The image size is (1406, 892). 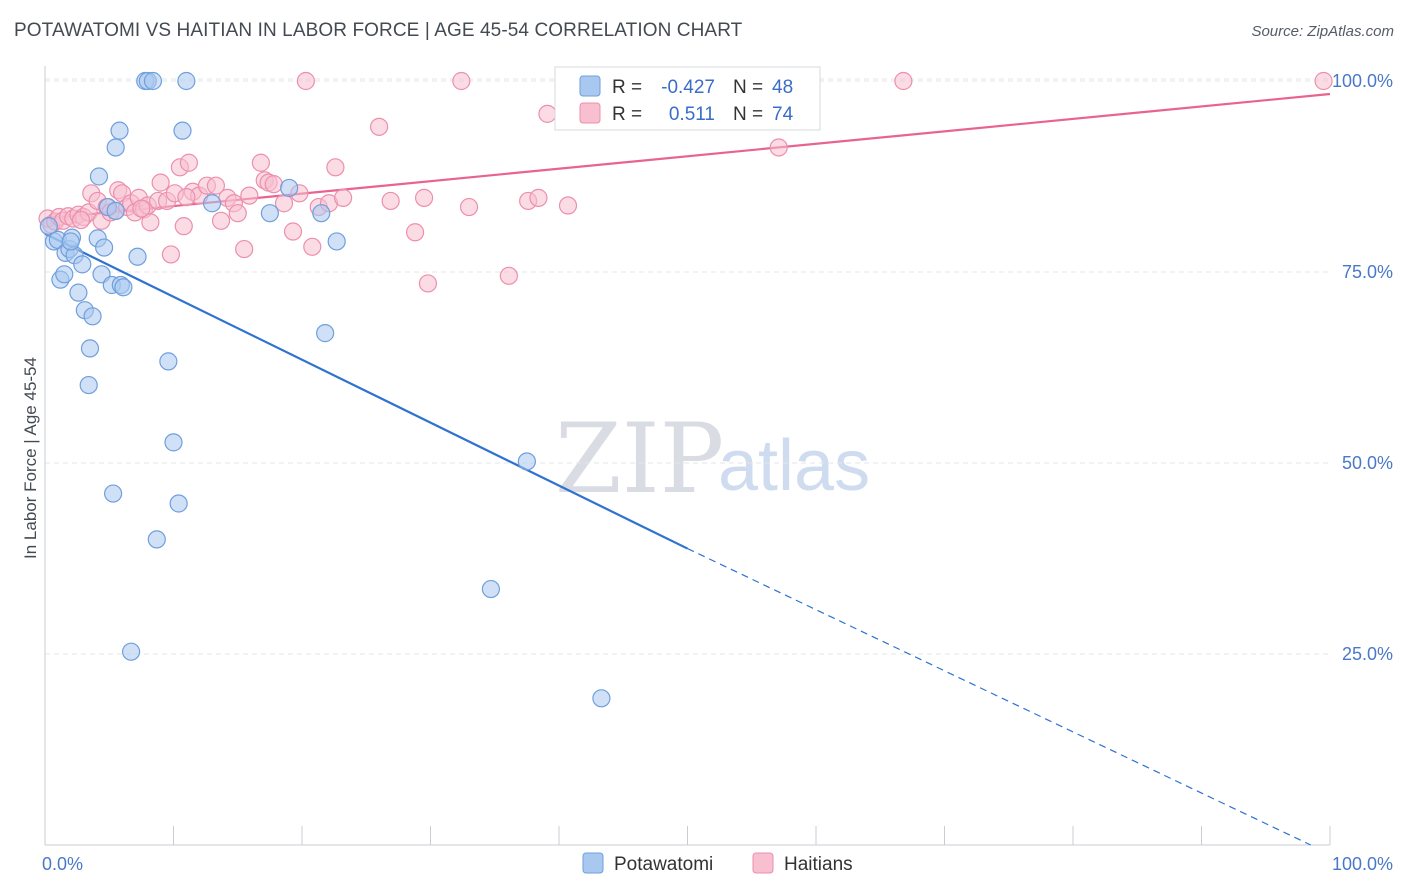 I want to click on stats-r-value-potawatomi: -0.427, so click(x=688, y=87).